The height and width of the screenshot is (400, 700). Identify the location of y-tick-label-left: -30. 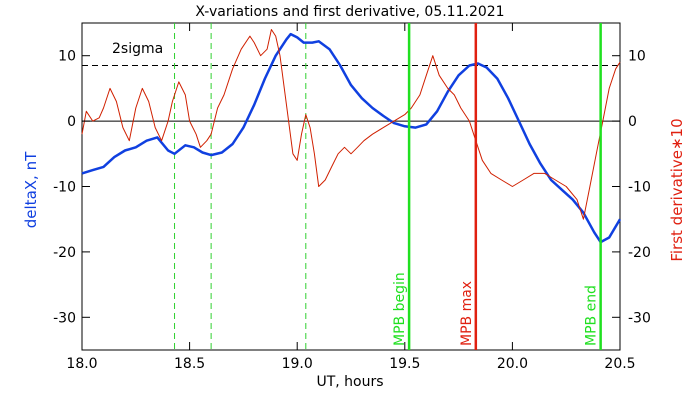
(64, 318).